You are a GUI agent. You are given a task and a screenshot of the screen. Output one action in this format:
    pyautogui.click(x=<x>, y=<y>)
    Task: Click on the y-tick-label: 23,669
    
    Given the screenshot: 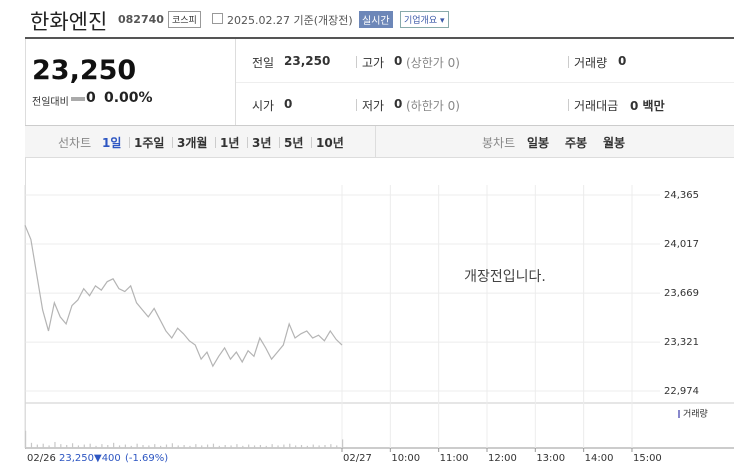 What is the action you would take?
    pyautogui.click(x=681, y=293)
    